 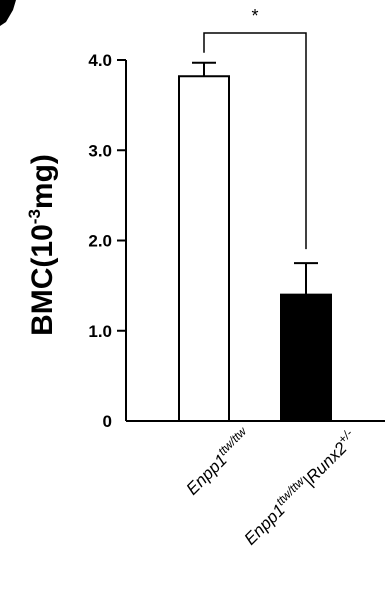 I want to click on error-bars, so click(x=255, y=178).